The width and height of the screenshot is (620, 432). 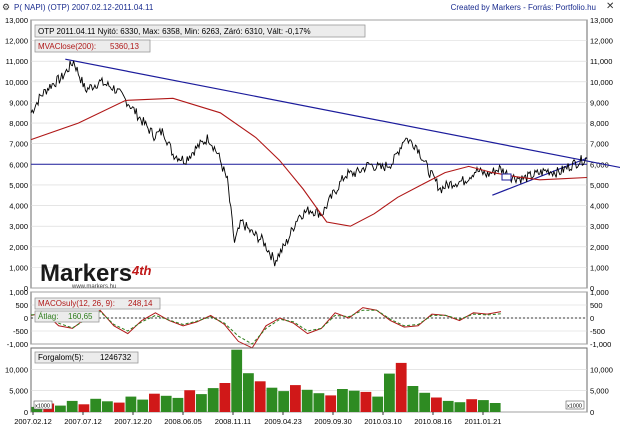 I want to click on y-tick-label-right: 7,000, so click(x=599, y=144).